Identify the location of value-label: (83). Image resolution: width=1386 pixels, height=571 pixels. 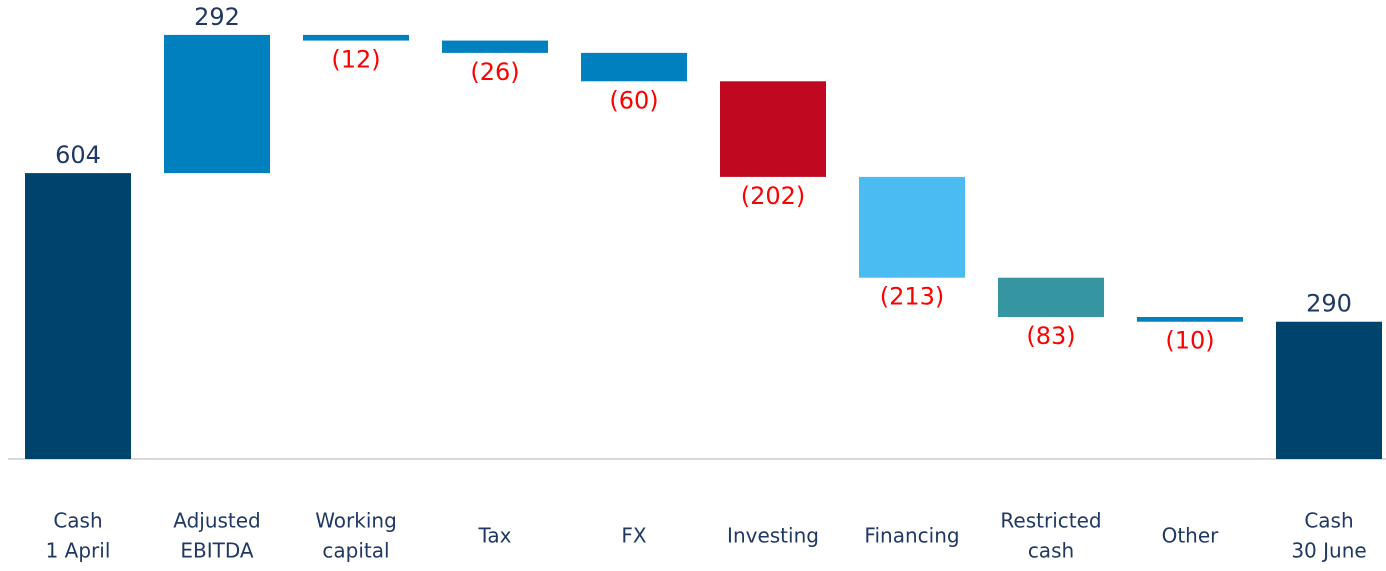
(1050, 336).